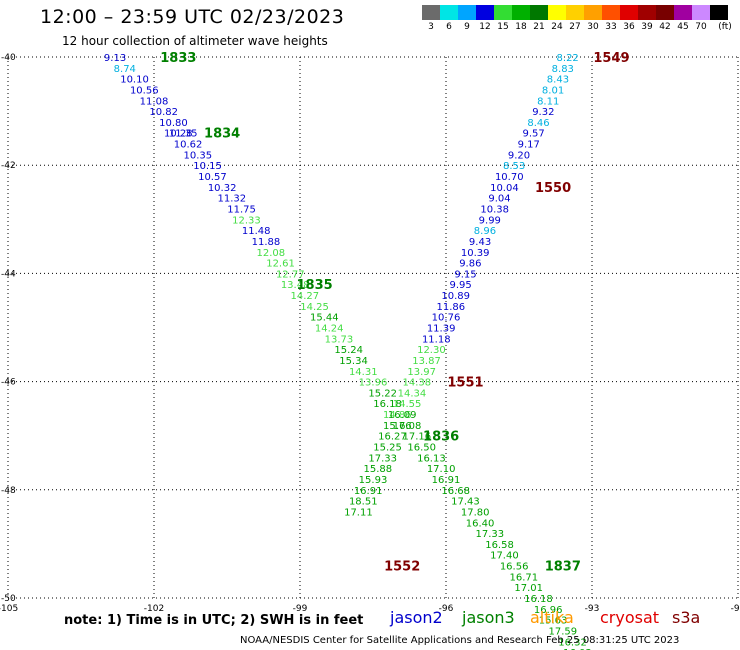 This screenshot has width=740, height=650. What do you see at coordinates (431, 350) in the screenshot?
I see `wave-height-value: 12.30` at bounding box center [431, 350].